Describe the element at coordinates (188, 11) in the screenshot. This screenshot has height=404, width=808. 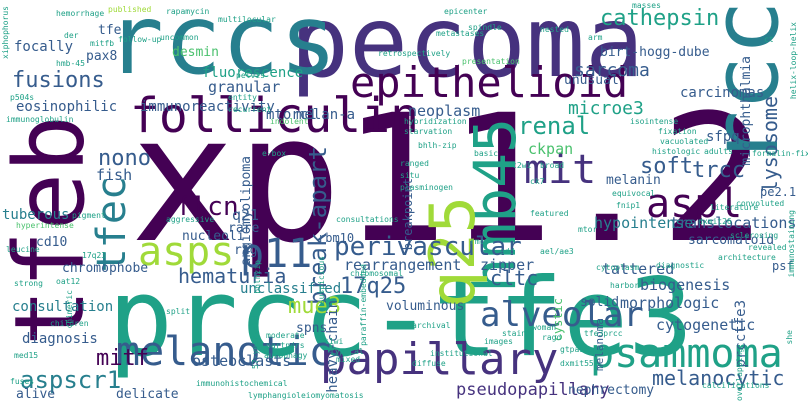
I see `word-rapamycin: rapamycin` at that location.